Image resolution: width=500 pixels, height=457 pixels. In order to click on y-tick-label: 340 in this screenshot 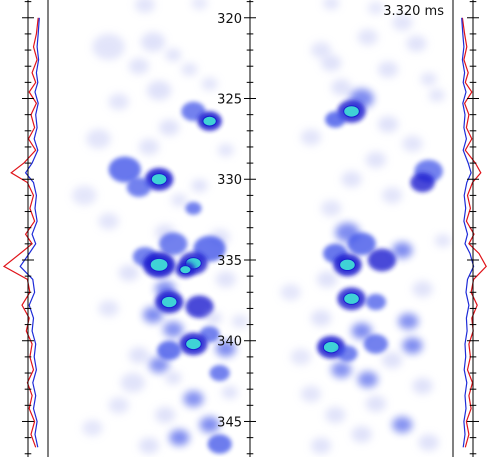, I will do `click(229, 342)`.